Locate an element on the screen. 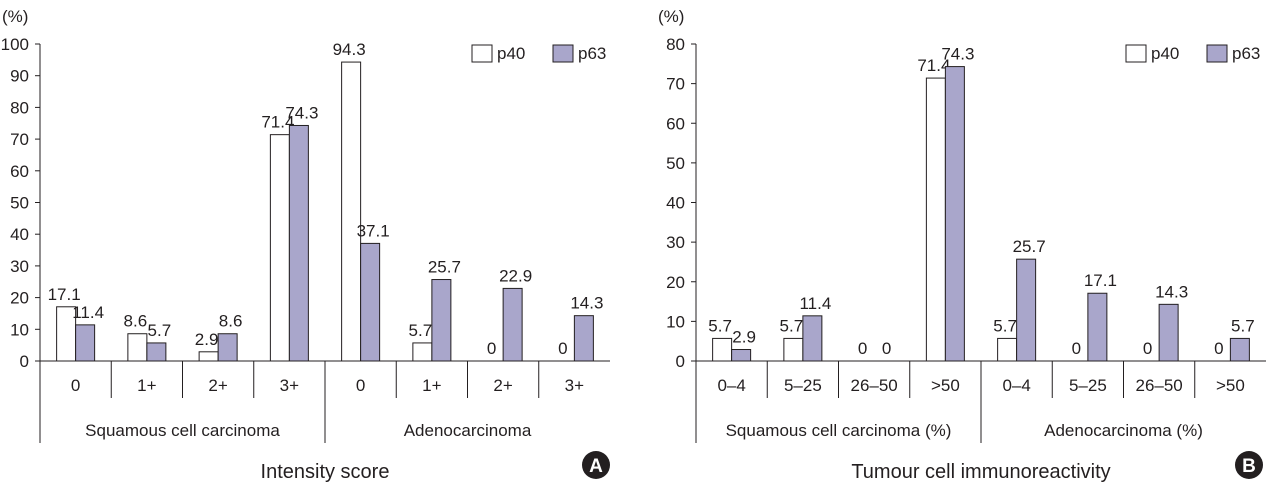 The image size is (1271, 489). y-tick-label: 10 is located at coordinates (675, 321).